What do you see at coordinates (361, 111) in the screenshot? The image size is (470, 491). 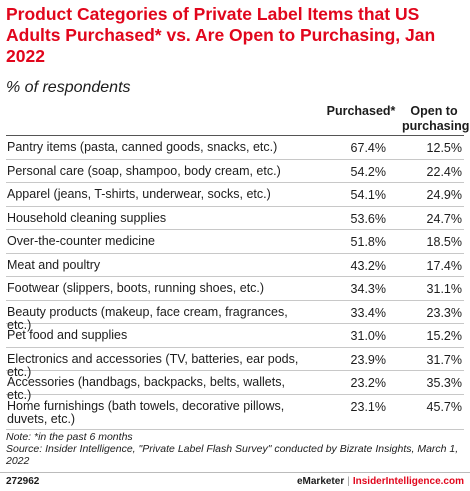 I see `column-header-purchased: Purchased*` at bounding box center [361, 111].